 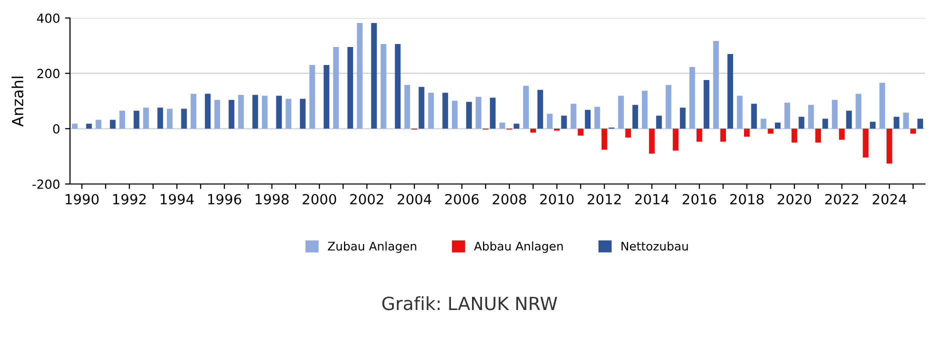 What do you see at coordinates (889, 199) in the screenshot?
I see `x-tick-label: 2024` at bounding box center [889, 199].